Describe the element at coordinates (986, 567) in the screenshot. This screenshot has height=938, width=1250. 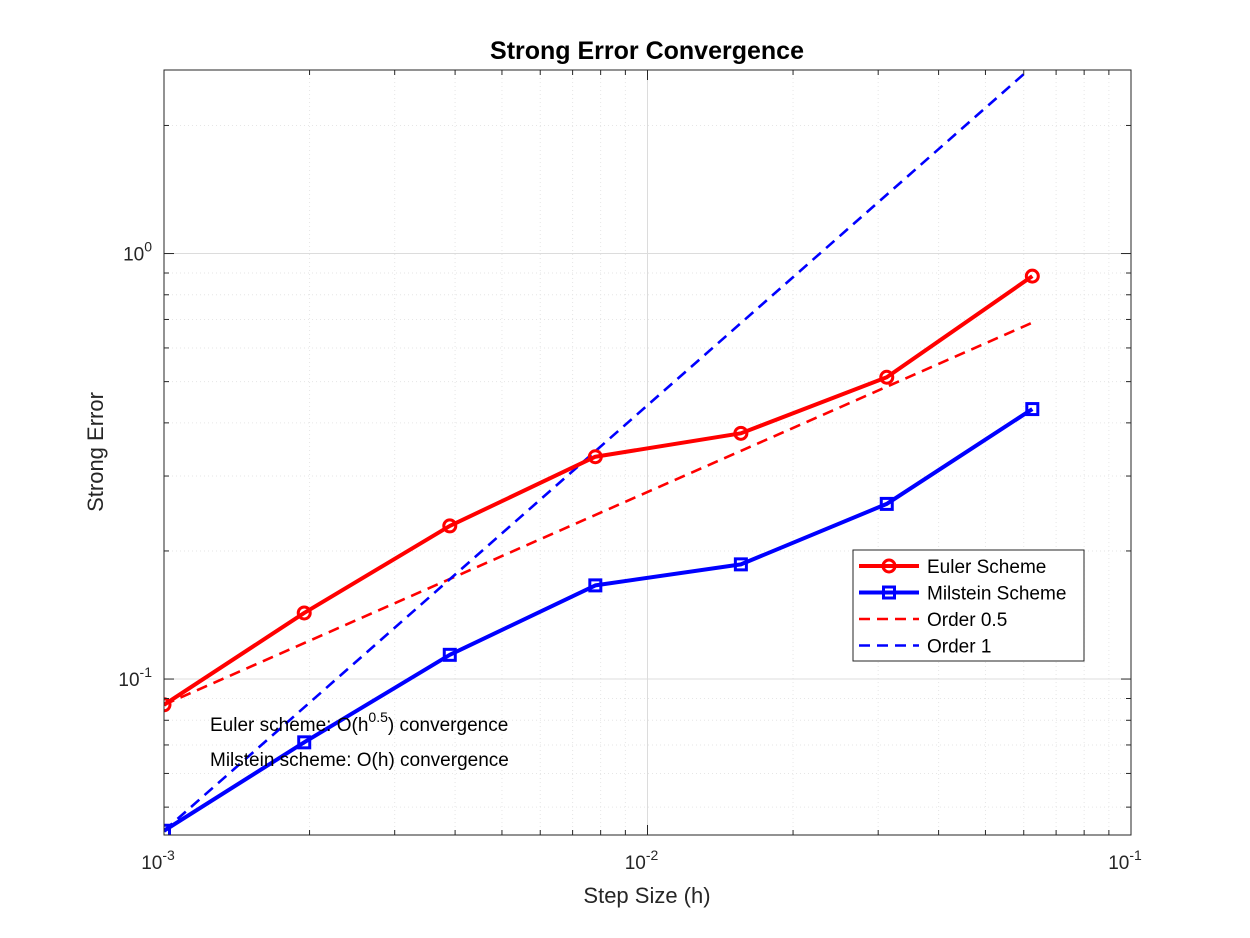
I see `legend-label-euler-scheme: Euler Scheme` at that location.